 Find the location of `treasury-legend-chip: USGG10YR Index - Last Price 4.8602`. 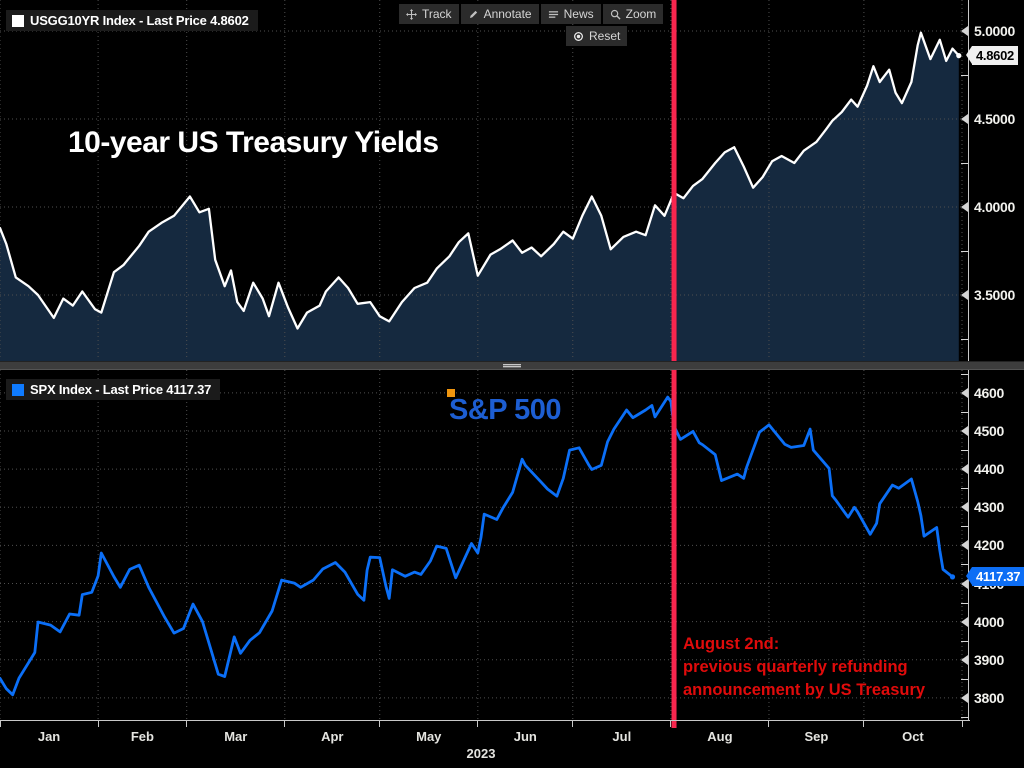

treasury-legend-chip: USGG10YR Index - Last Price 4.8602 is located at coordinates (132, 20).